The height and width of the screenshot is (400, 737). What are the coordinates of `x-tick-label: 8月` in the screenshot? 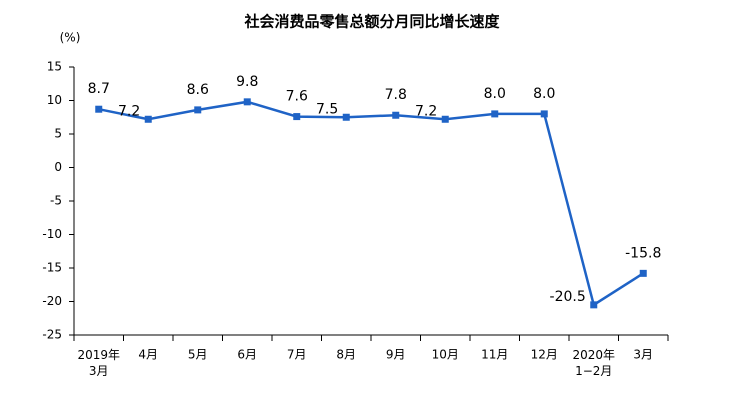 It's located at (346, 355).